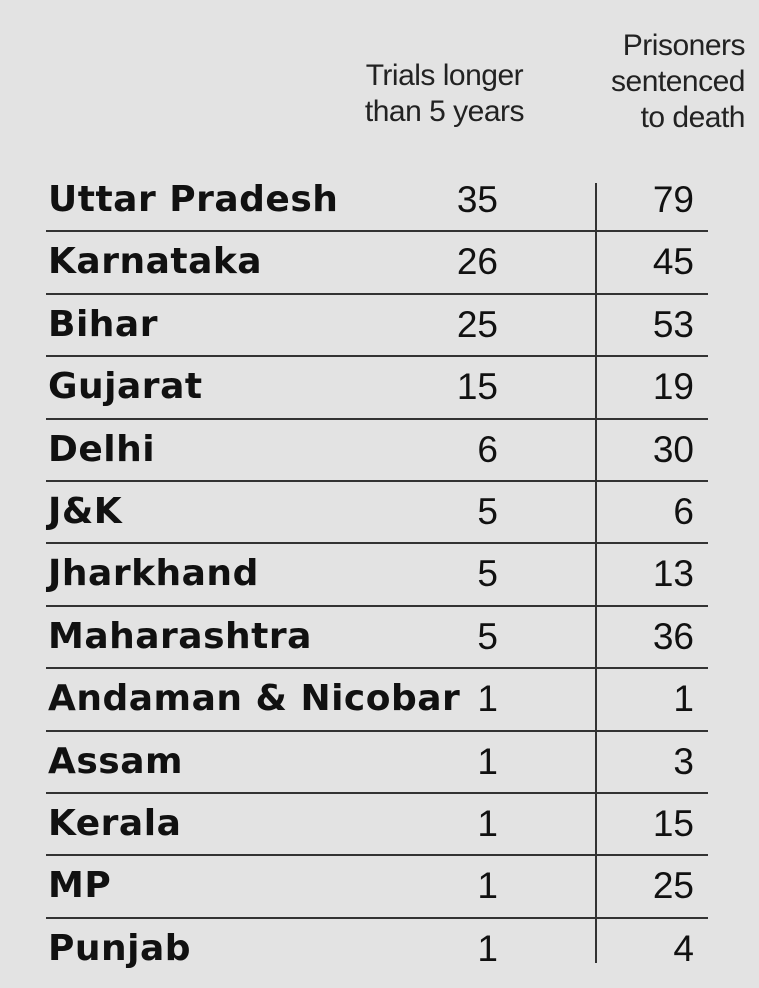 This screenshot has width=759, height=988. I want to click on state-name: Karnataka, so click(155, 262).